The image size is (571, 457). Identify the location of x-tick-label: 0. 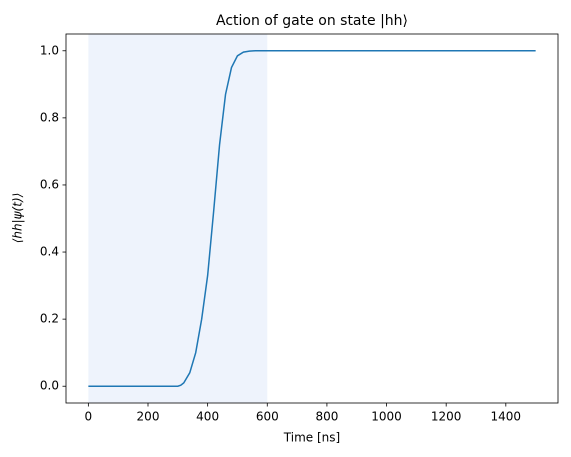
(89, 417).